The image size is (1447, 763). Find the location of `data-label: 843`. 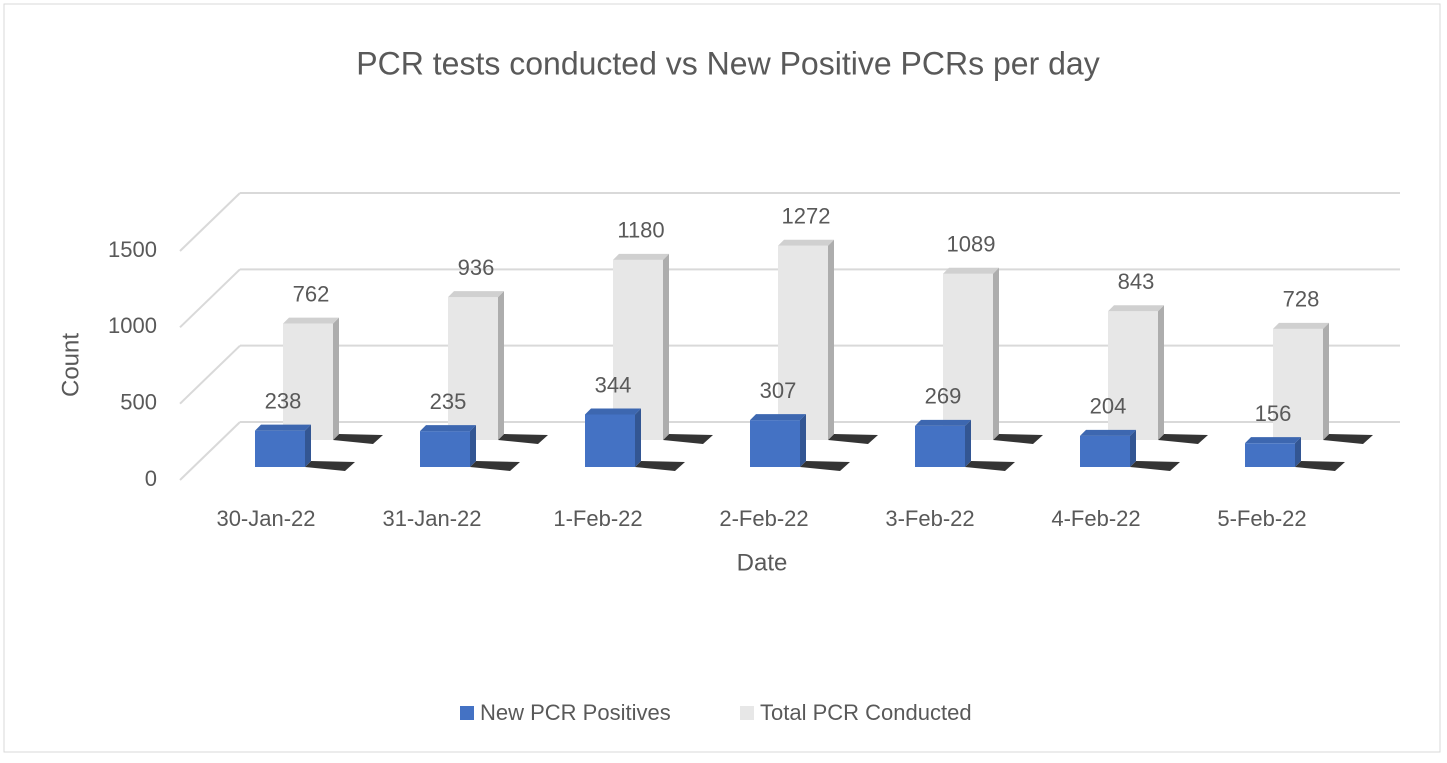

data-label: 843 is located at coordinates (1136, 281).